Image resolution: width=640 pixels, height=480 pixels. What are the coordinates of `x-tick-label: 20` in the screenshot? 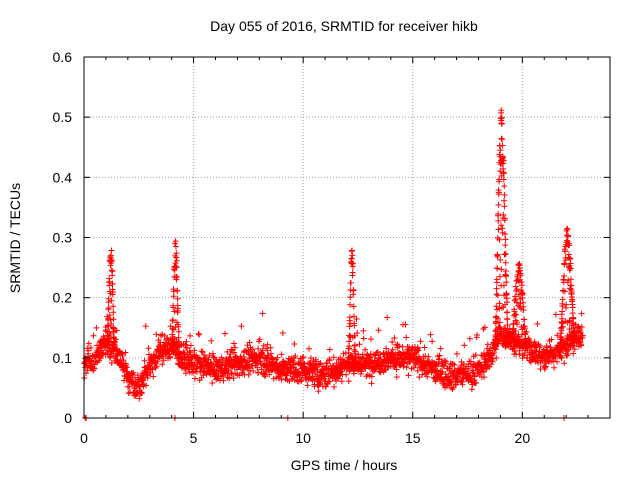 It's located at (523, 438).